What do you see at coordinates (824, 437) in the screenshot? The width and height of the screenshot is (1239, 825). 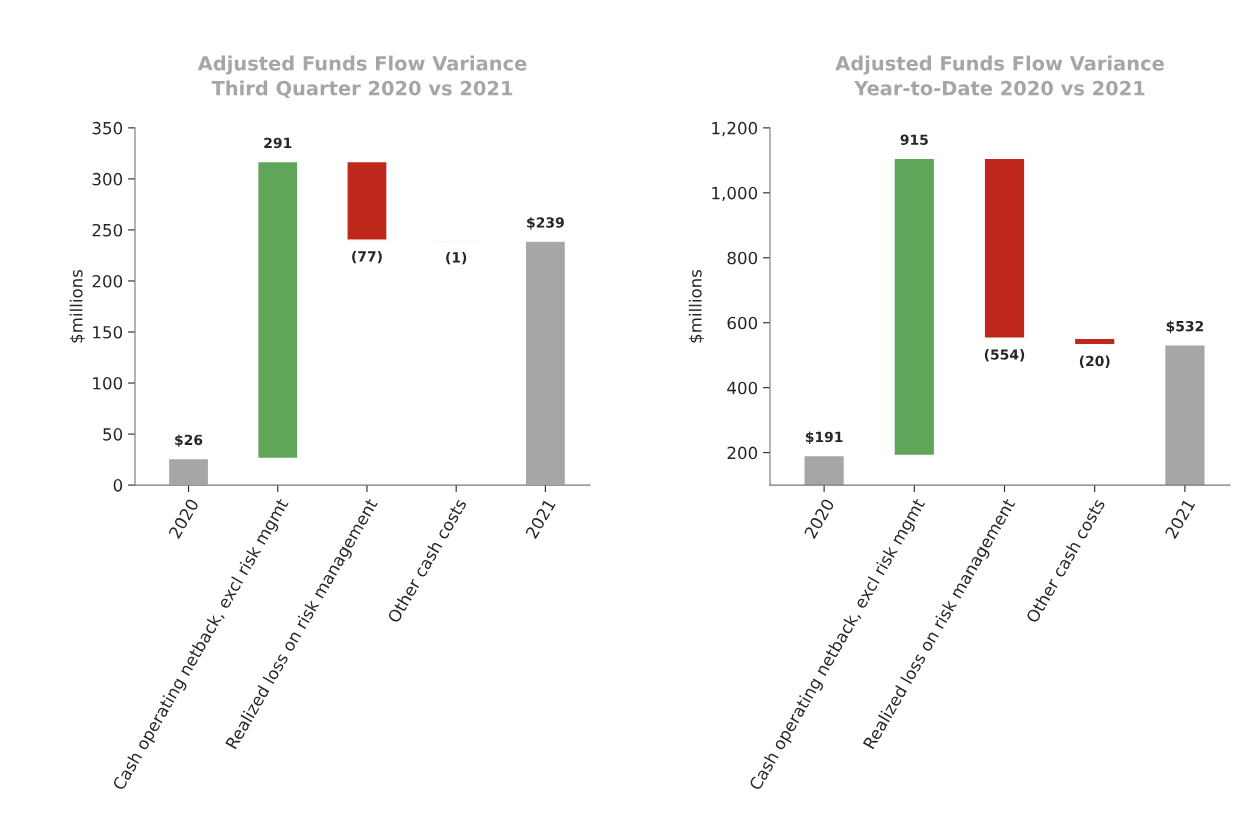 I see `data-label: $191` at bounding box center [824, 437].